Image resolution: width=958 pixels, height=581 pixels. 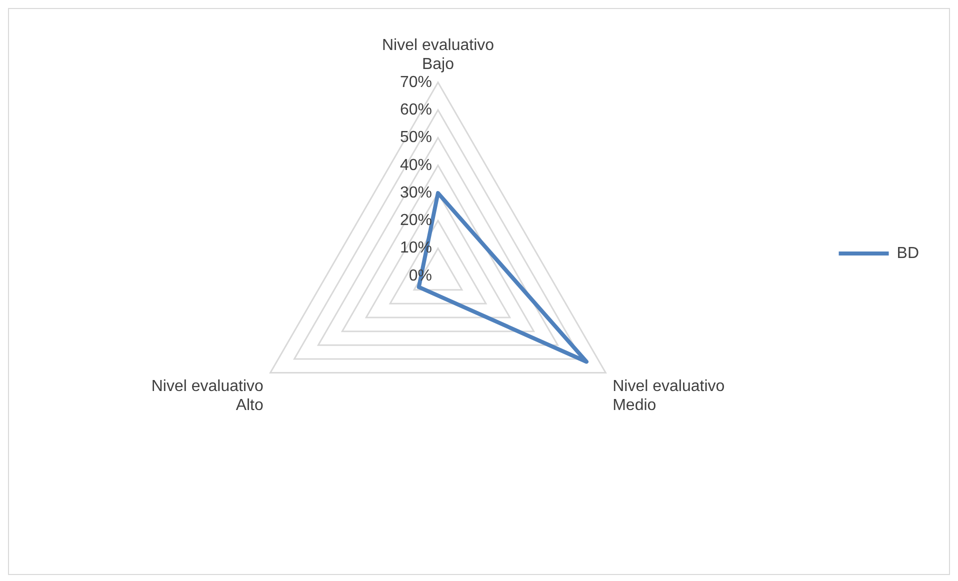 What do you see at coordinates (416, 109) in the screenshot?
I see `y-tick-label: 60%` at bounding box center [416, 109].